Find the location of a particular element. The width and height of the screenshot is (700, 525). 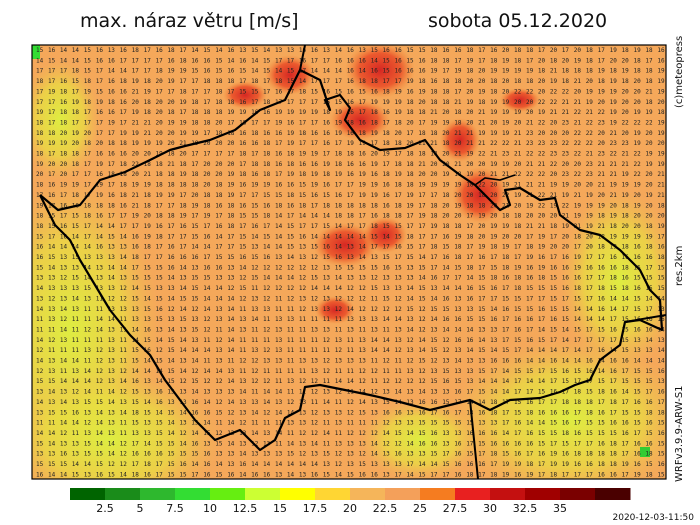

region-border-inner is located at coordinates (495, 180).